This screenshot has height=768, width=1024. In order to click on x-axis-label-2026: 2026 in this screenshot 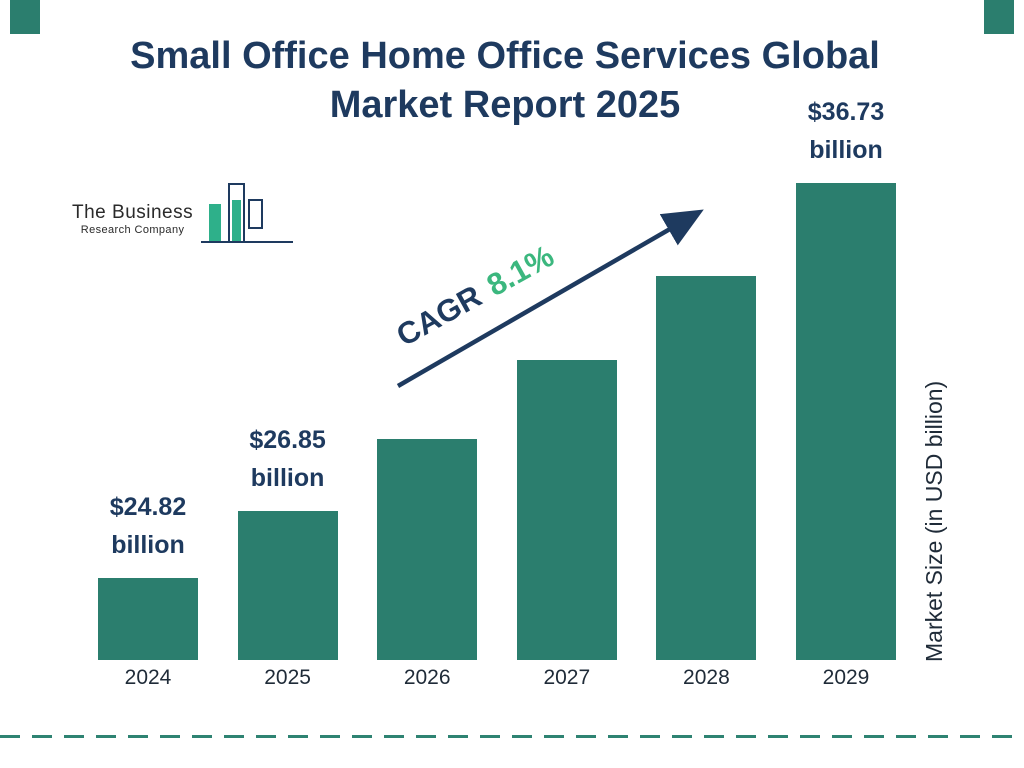, I will do `click(427, 677)`.